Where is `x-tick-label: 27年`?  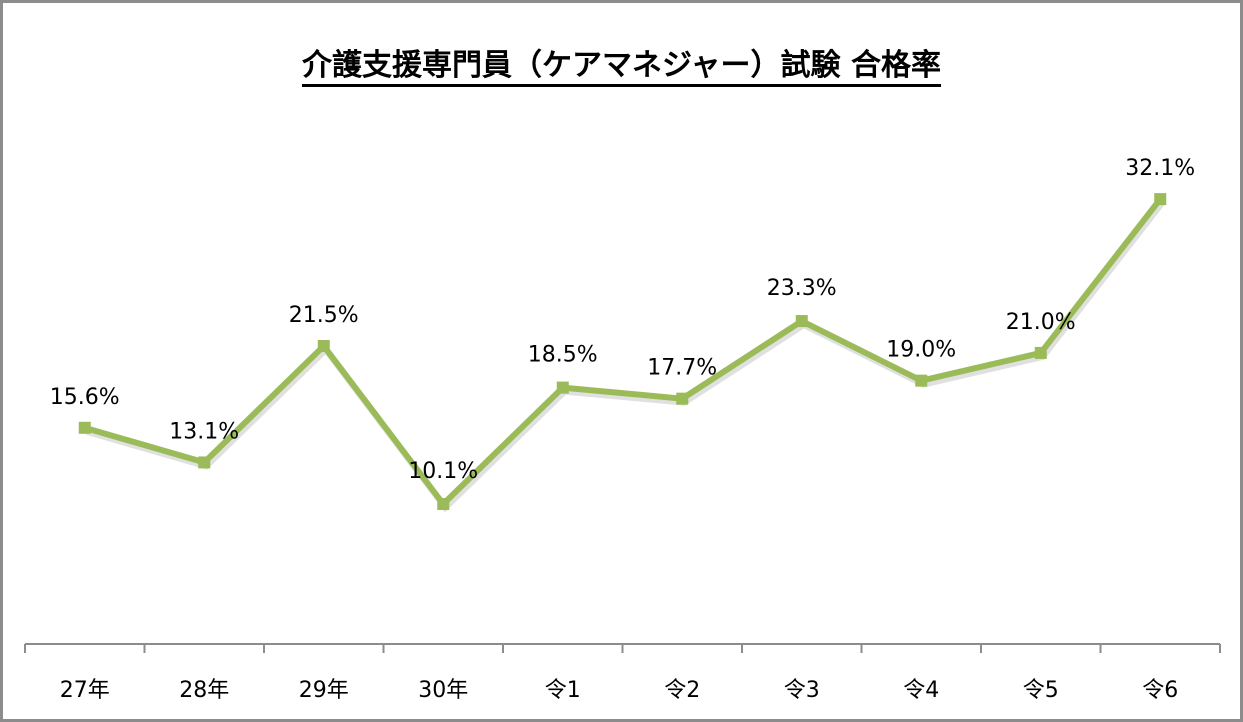 x-tick-label: 27年 is located at coordinates (85, 690).